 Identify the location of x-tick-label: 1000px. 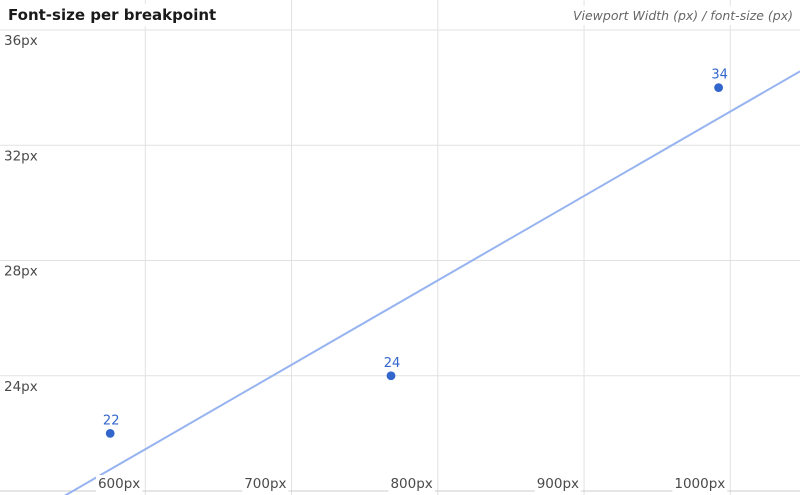
(699, 484).